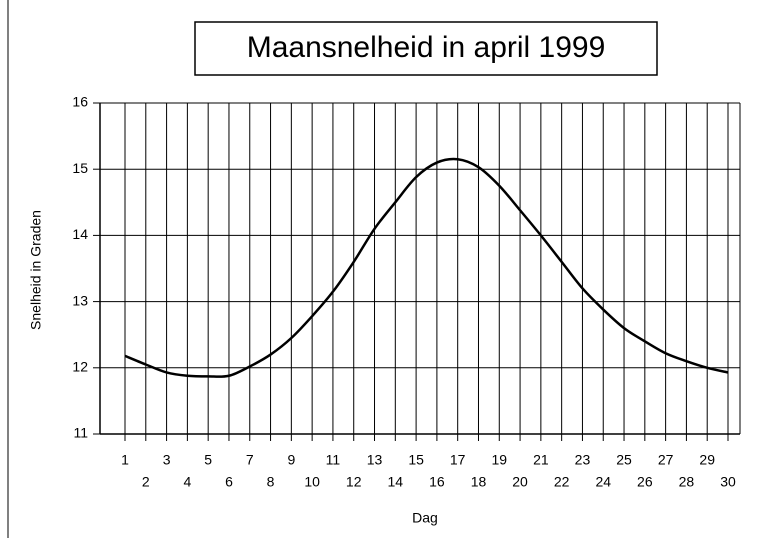 This screenshot has height=538, width=764. I want to click on chart-title: Maansnelheid in april 1999, so click(426, 47).